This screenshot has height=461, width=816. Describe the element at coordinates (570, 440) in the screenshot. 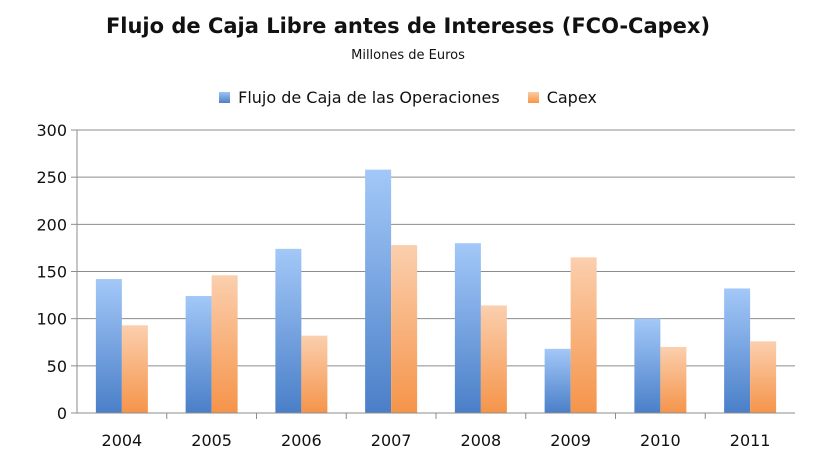

I see `x-tick-label: 2009` at that location.